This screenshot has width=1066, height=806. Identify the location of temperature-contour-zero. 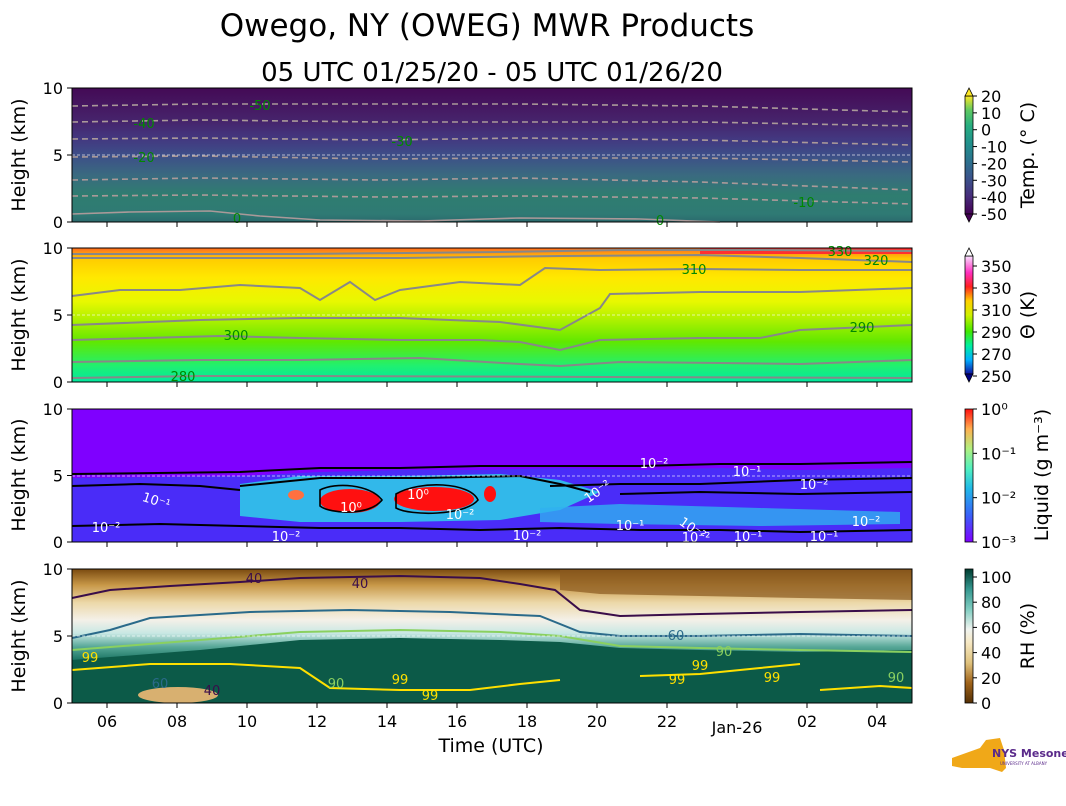
(396, 216).